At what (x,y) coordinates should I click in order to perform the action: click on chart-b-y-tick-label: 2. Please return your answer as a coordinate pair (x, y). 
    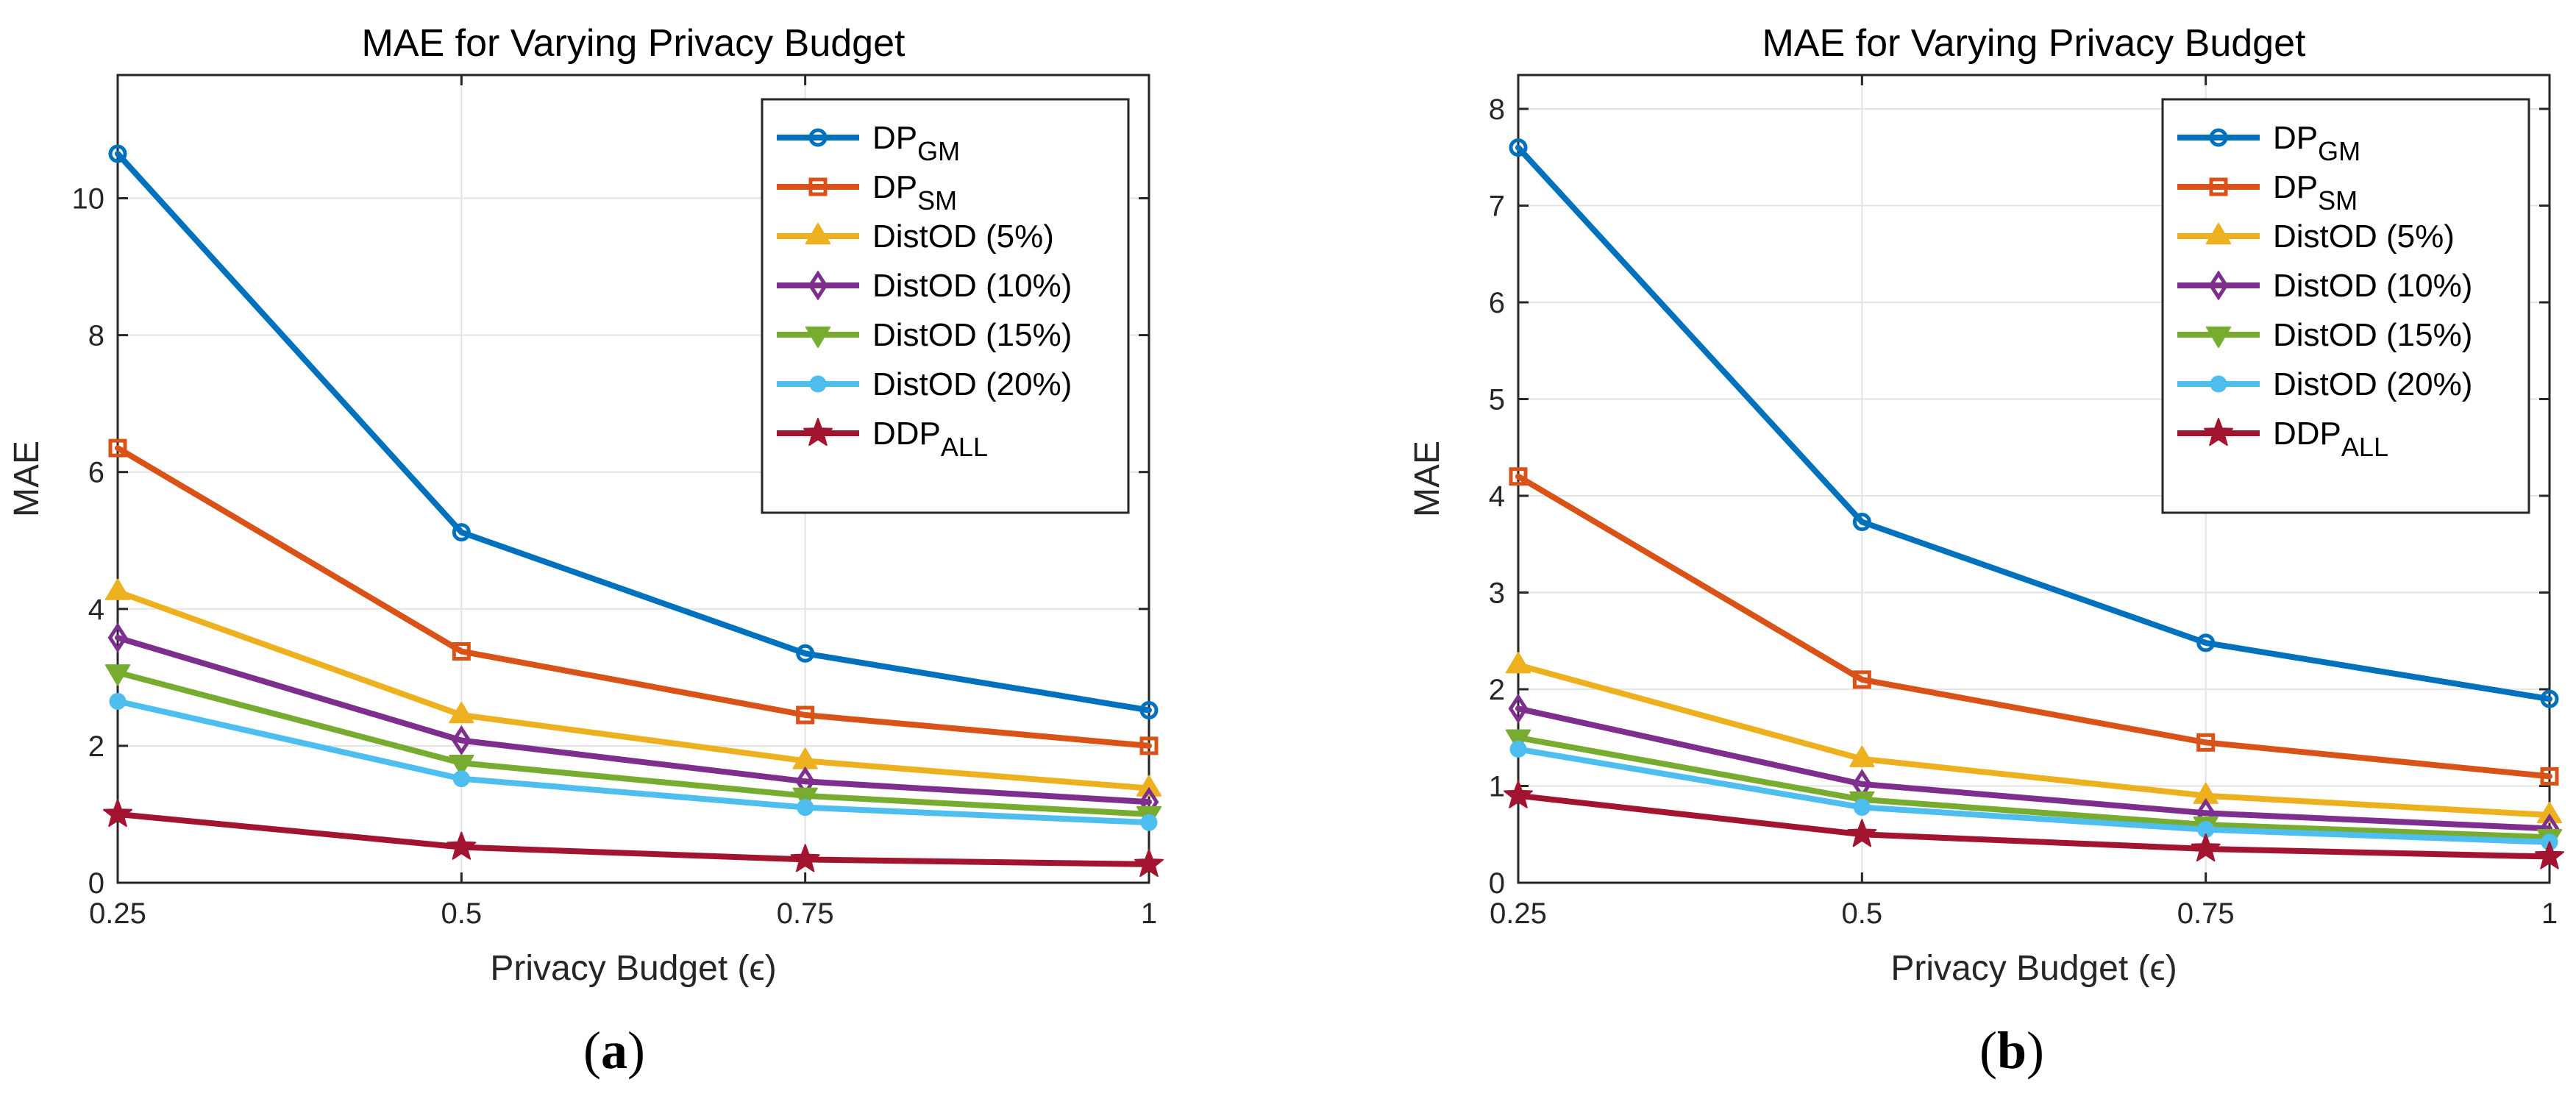
    Looking at the image, I should click on (1497, 690).